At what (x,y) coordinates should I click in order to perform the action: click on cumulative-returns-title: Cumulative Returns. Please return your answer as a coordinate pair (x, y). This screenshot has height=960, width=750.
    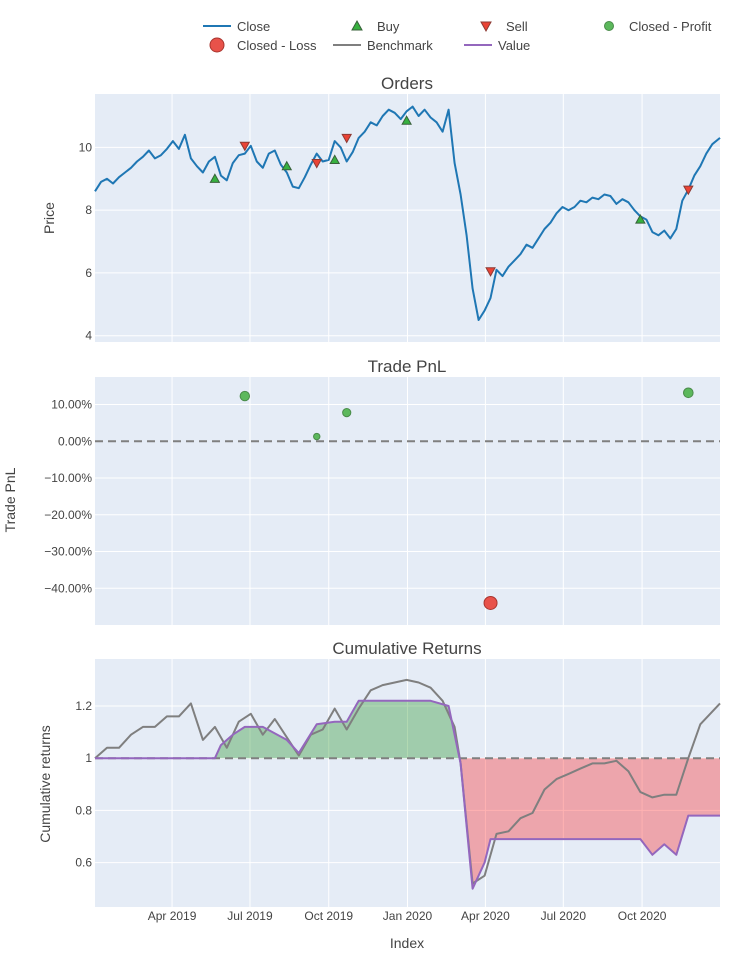
    Looking at the image, I should click on (406, 648).